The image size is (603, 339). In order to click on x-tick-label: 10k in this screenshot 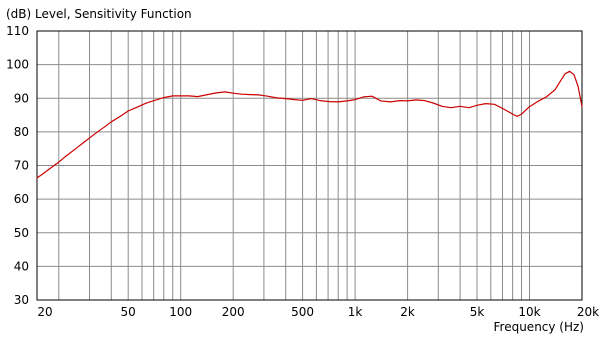, I will do `click(529, 312)`.